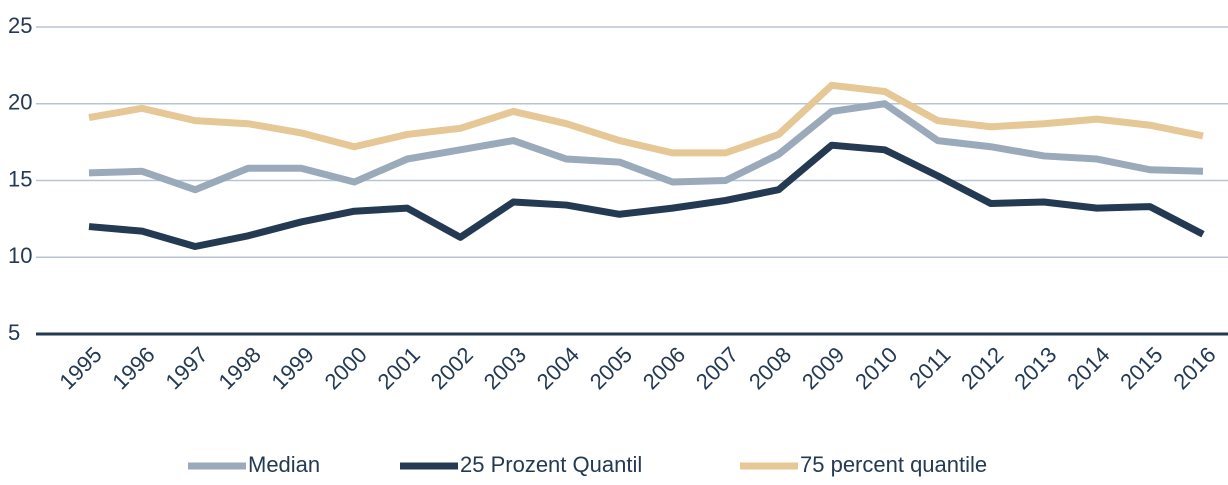 The image size is (1228, 485). I want to click on x-tick-label: 2005, so click(611, 368).